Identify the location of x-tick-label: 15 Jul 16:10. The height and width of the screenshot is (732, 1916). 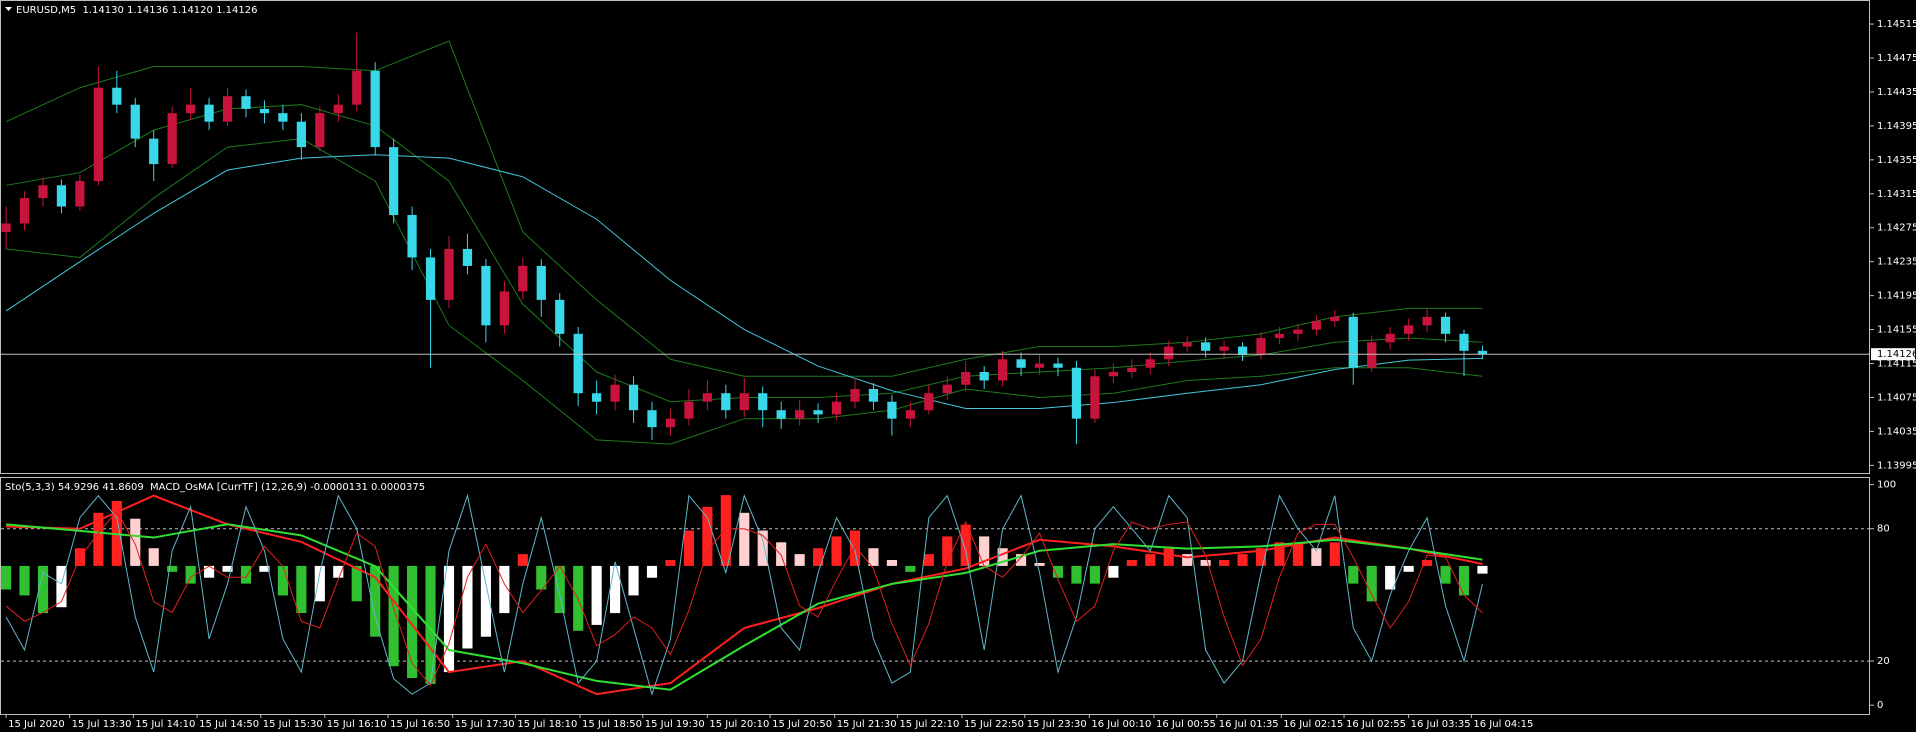
(357, 724).